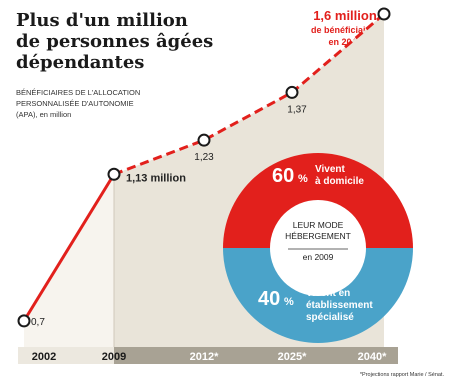 The height and width of the screenshot is (381, 450). Describe the element at coordinates (330, 317) in the screenshot. I see `segment-etablissement-label-3: spécialisé` at that location.